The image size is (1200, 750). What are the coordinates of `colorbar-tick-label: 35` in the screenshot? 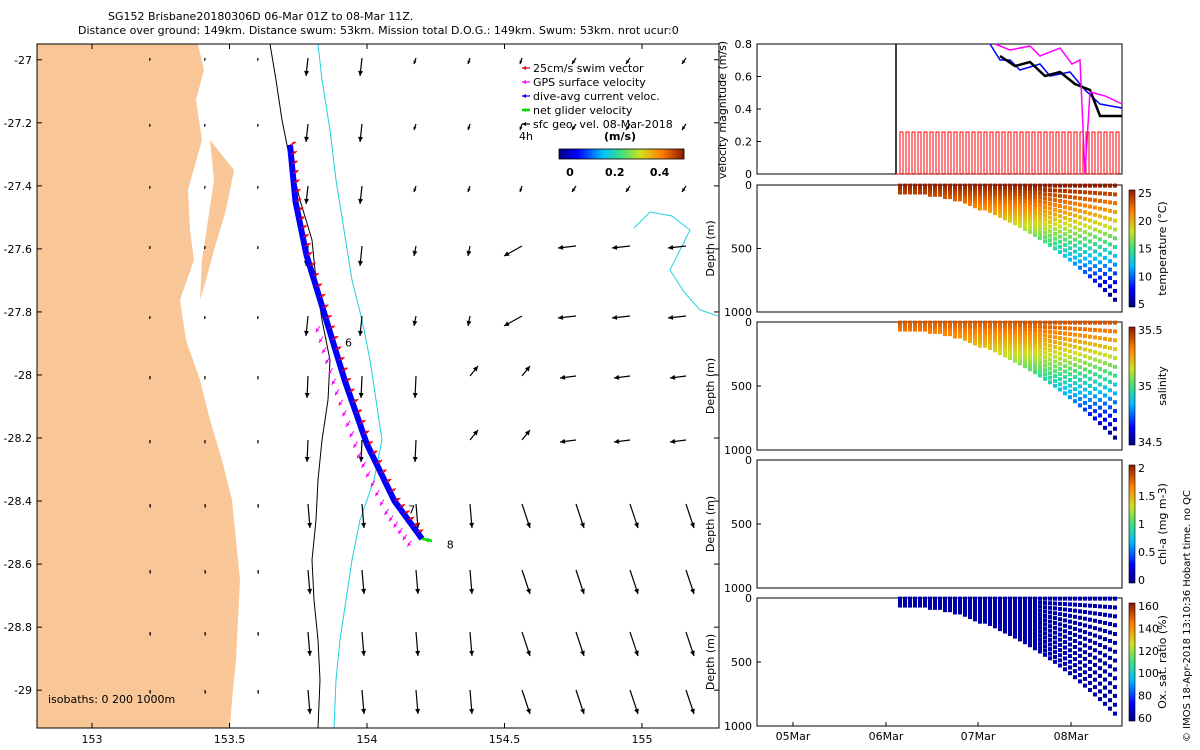 It's located at (1145, 386).